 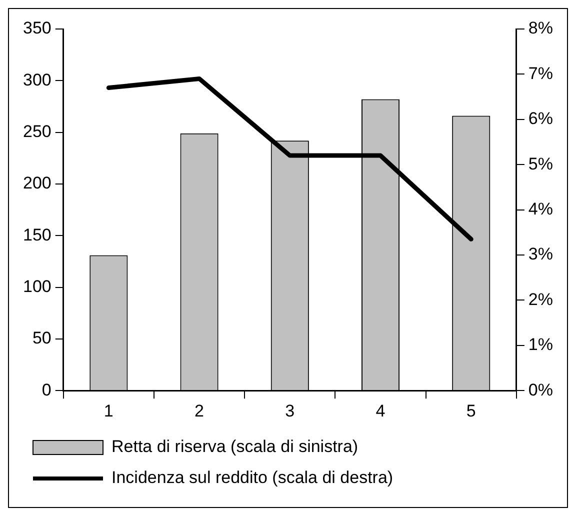 I want to click on y2-tick-label: 0%, so click(x=541, y=390).